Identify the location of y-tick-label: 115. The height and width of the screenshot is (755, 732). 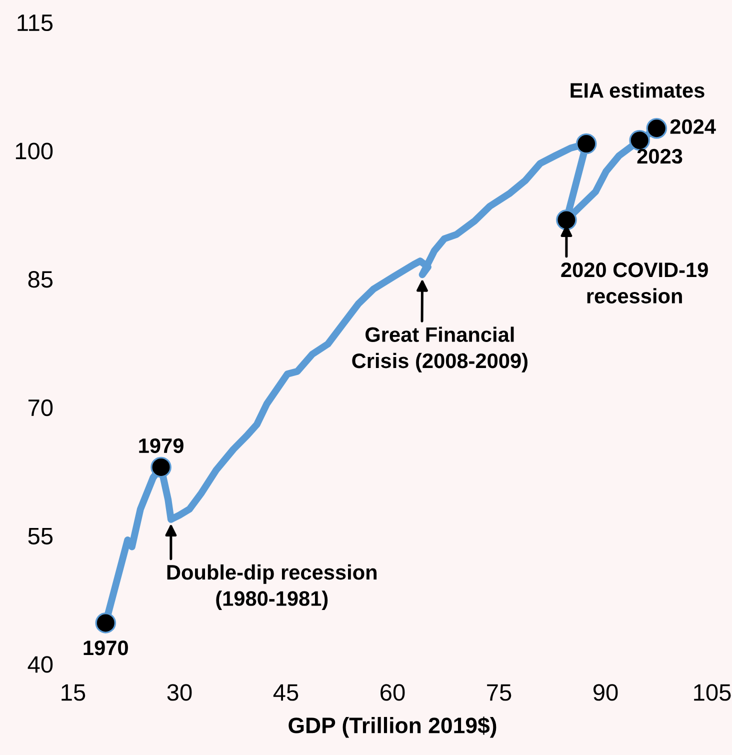
(35, 23).